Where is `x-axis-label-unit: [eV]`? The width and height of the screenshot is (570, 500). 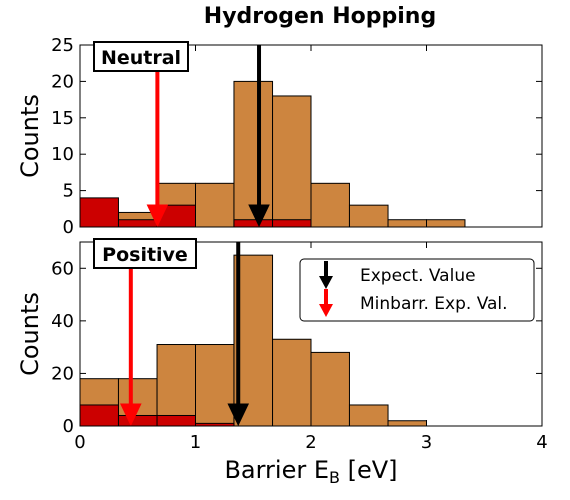 x-axis-label-unit: [eV] is located at coordinates (369, 470).